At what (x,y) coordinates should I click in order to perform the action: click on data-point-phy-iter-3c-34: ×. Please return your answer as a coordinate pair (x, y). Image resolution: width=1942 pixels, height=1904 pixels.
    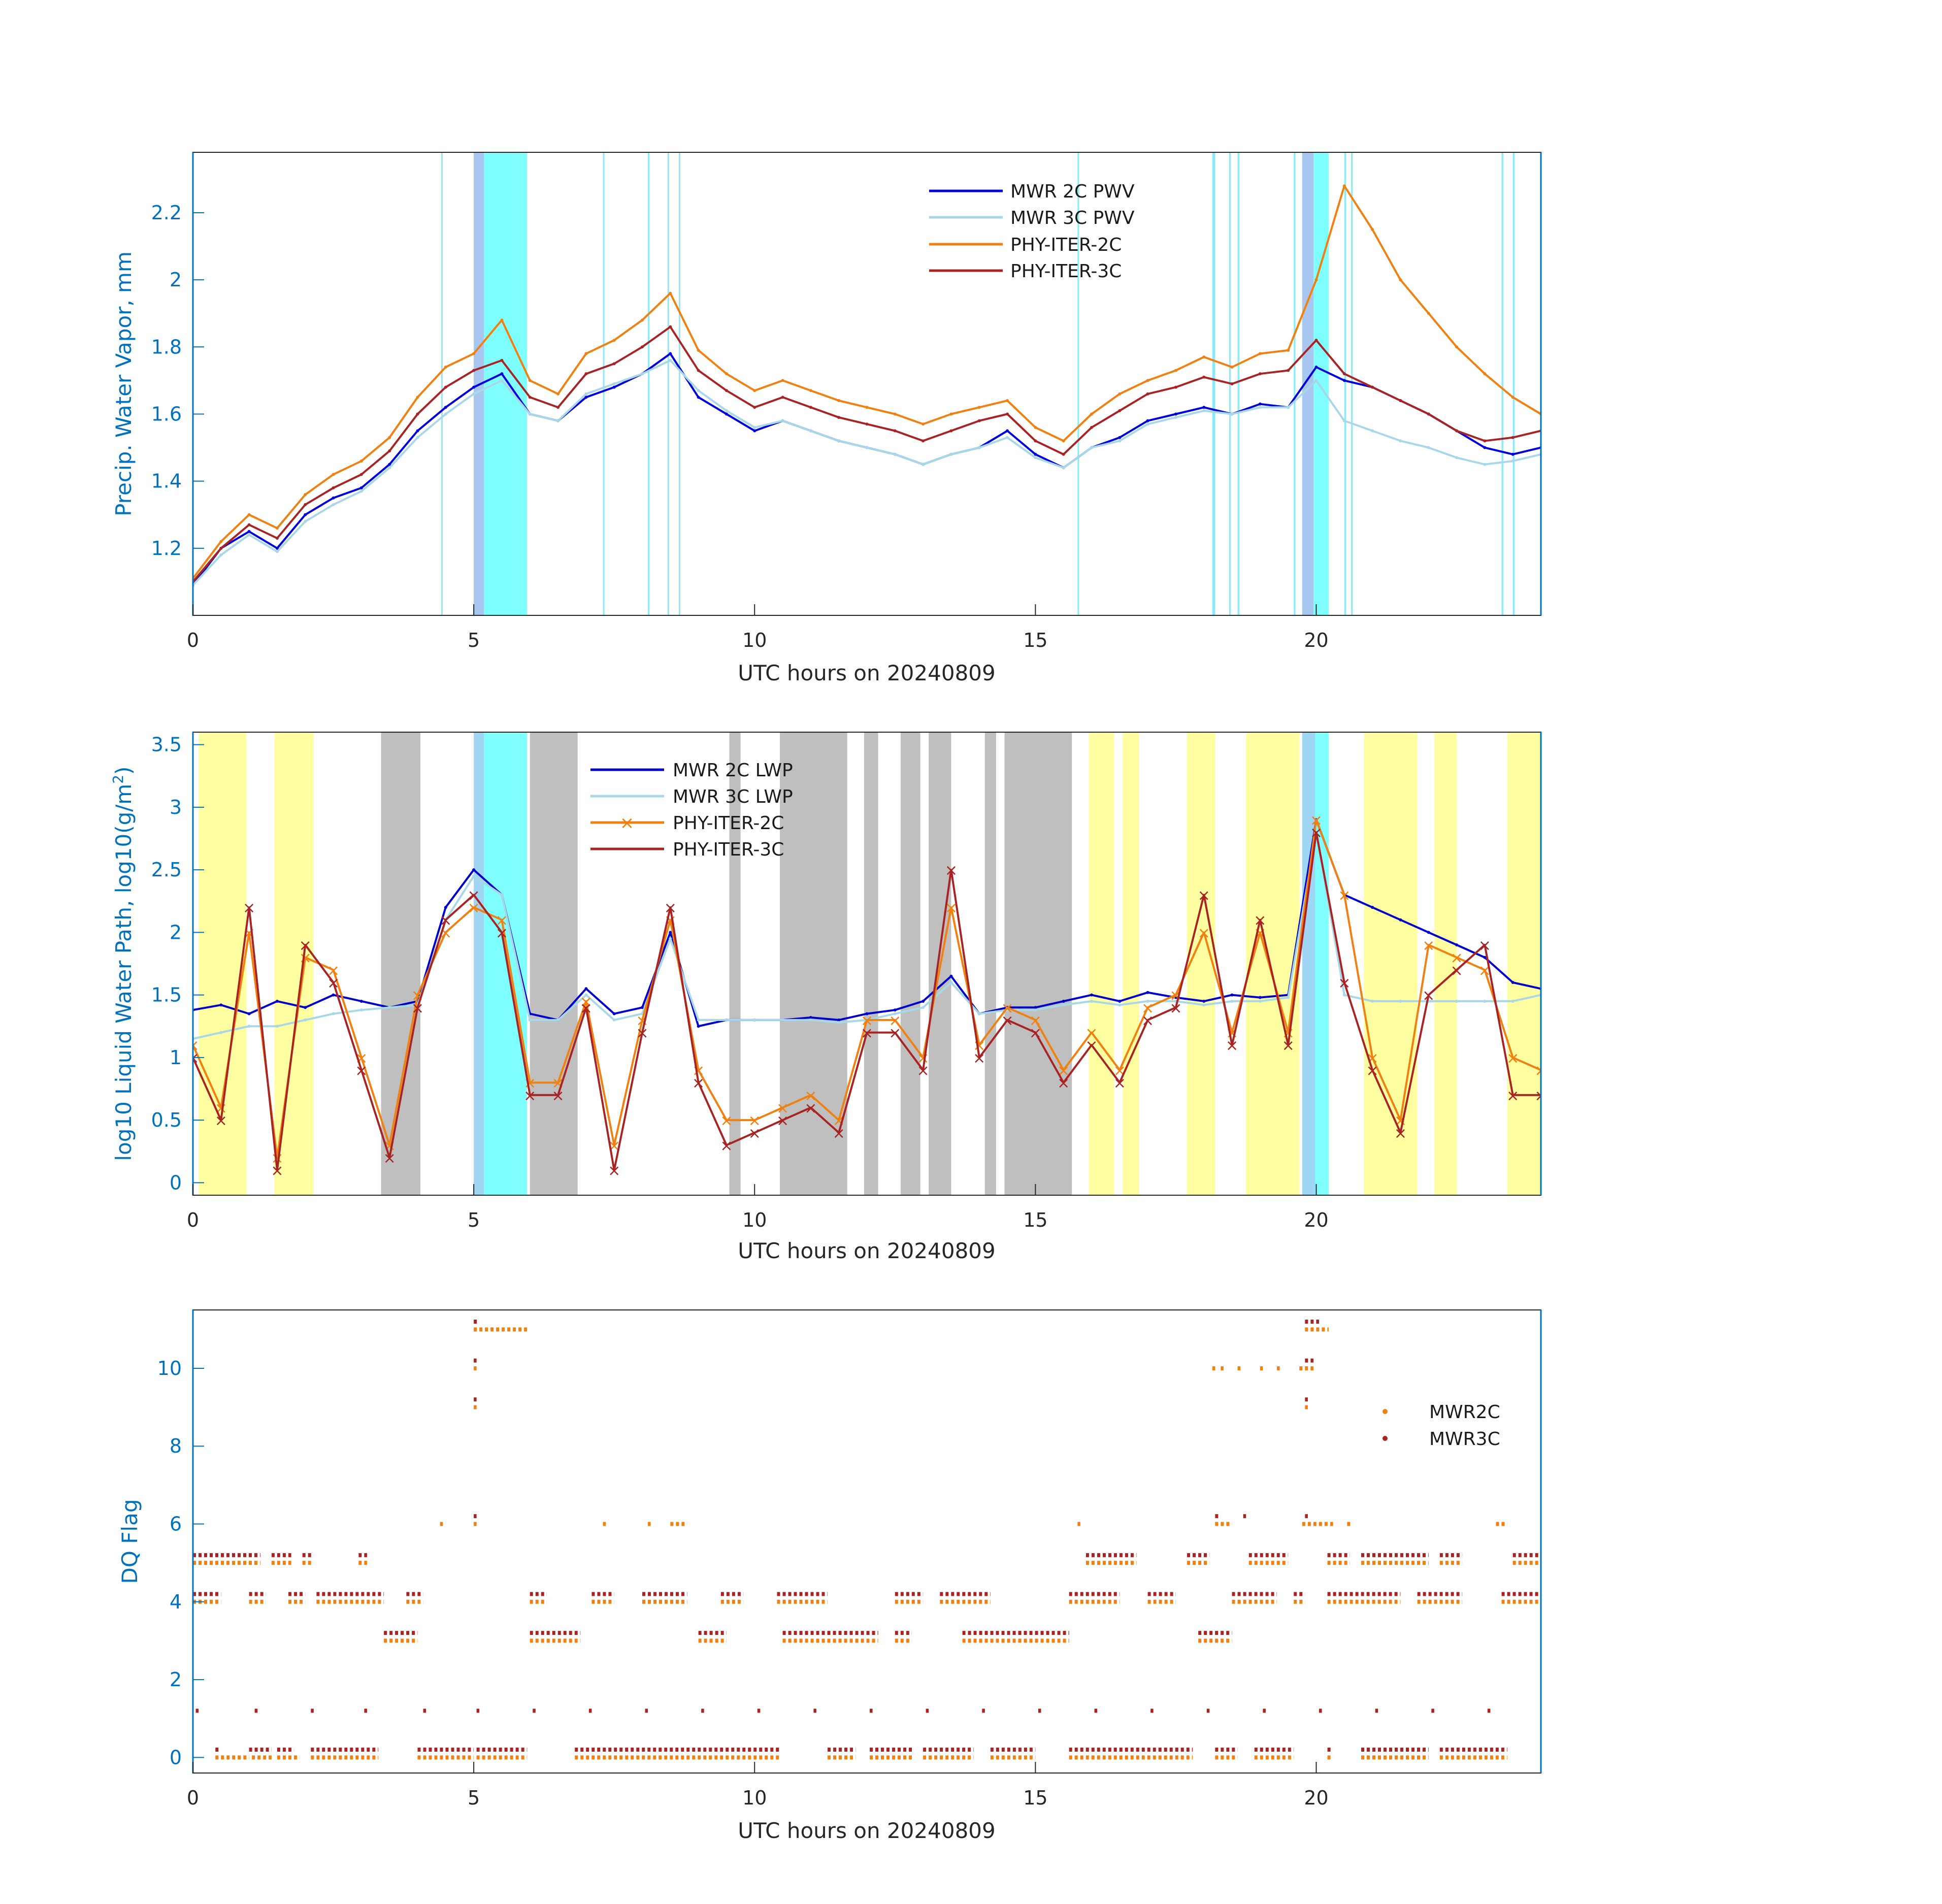
    Looking at the image, I should click on (1147, 1021).